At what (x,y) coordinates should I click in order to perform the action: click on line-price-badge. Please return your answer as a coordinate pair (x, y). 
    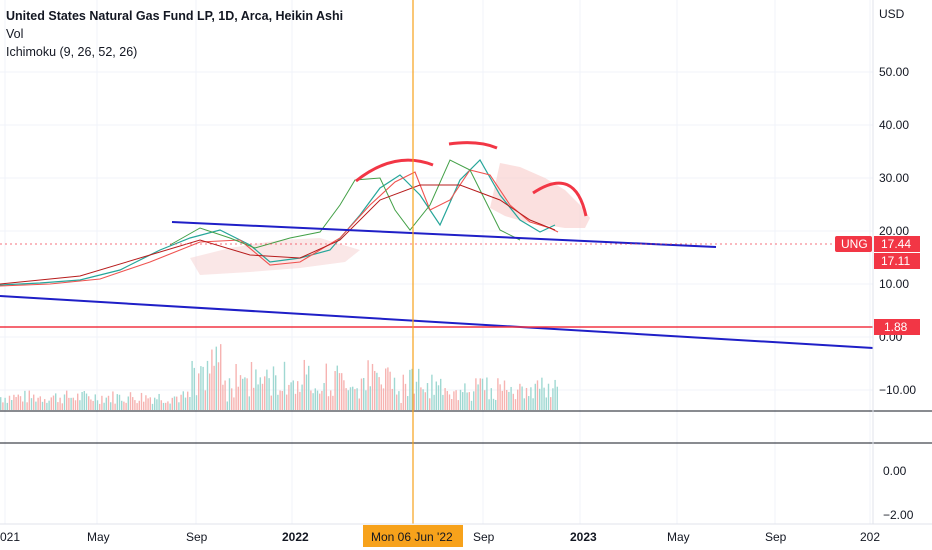
    Looking at the image, I should click on (897, 327).